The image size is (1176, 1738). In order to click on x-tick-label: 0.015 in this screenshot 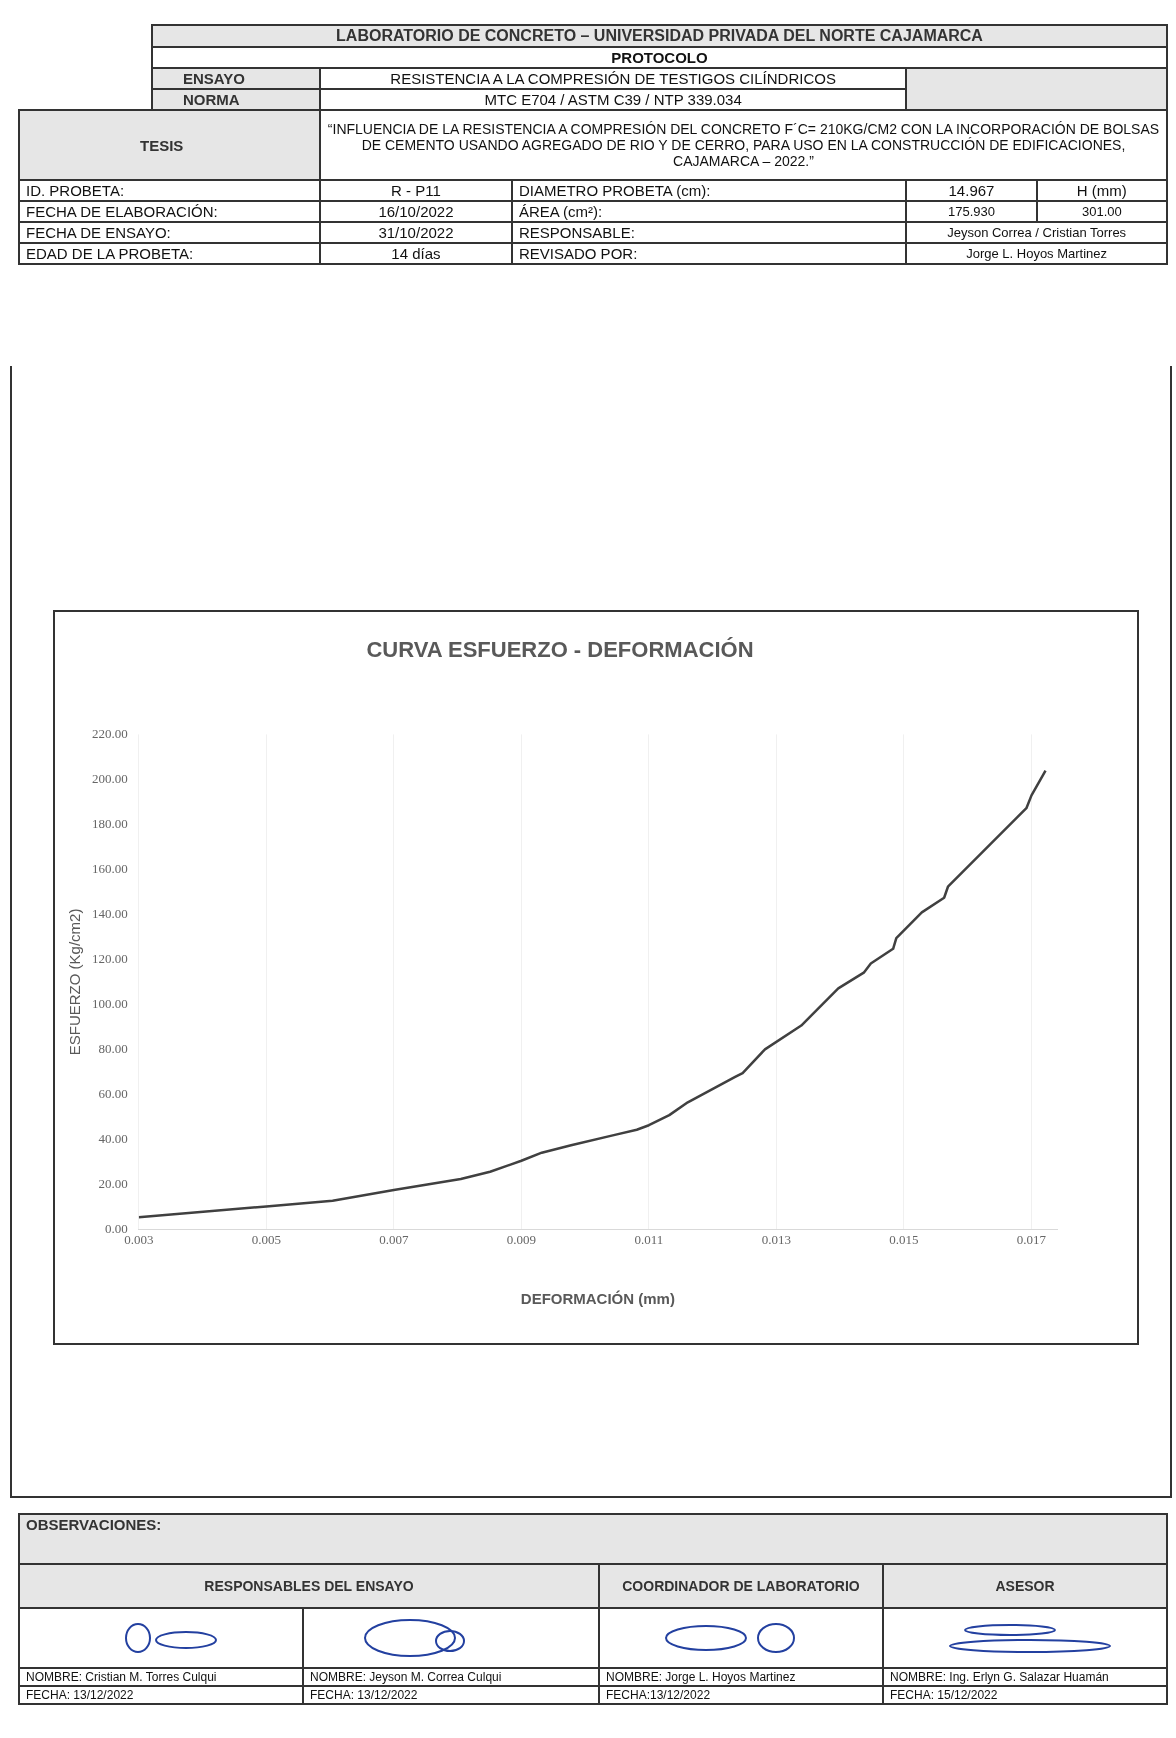, I will do `click(904, 1239)`.